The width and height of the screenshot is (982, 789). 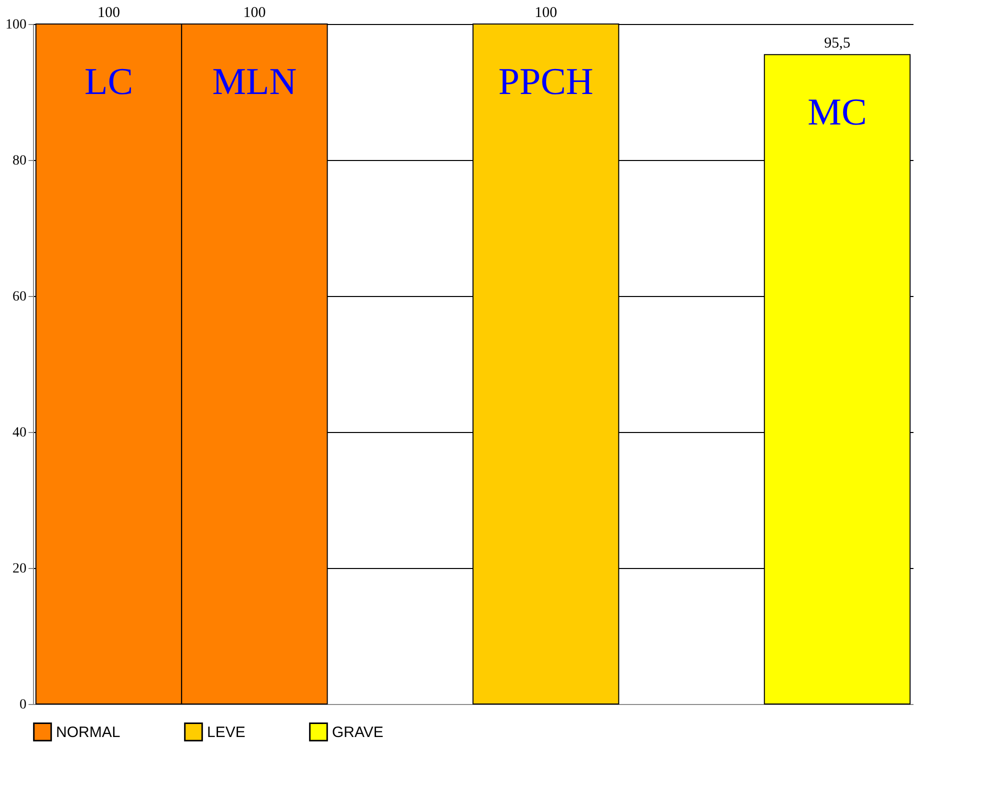 I want to click on x-tick-label: MC, so click(x=837, y=113).